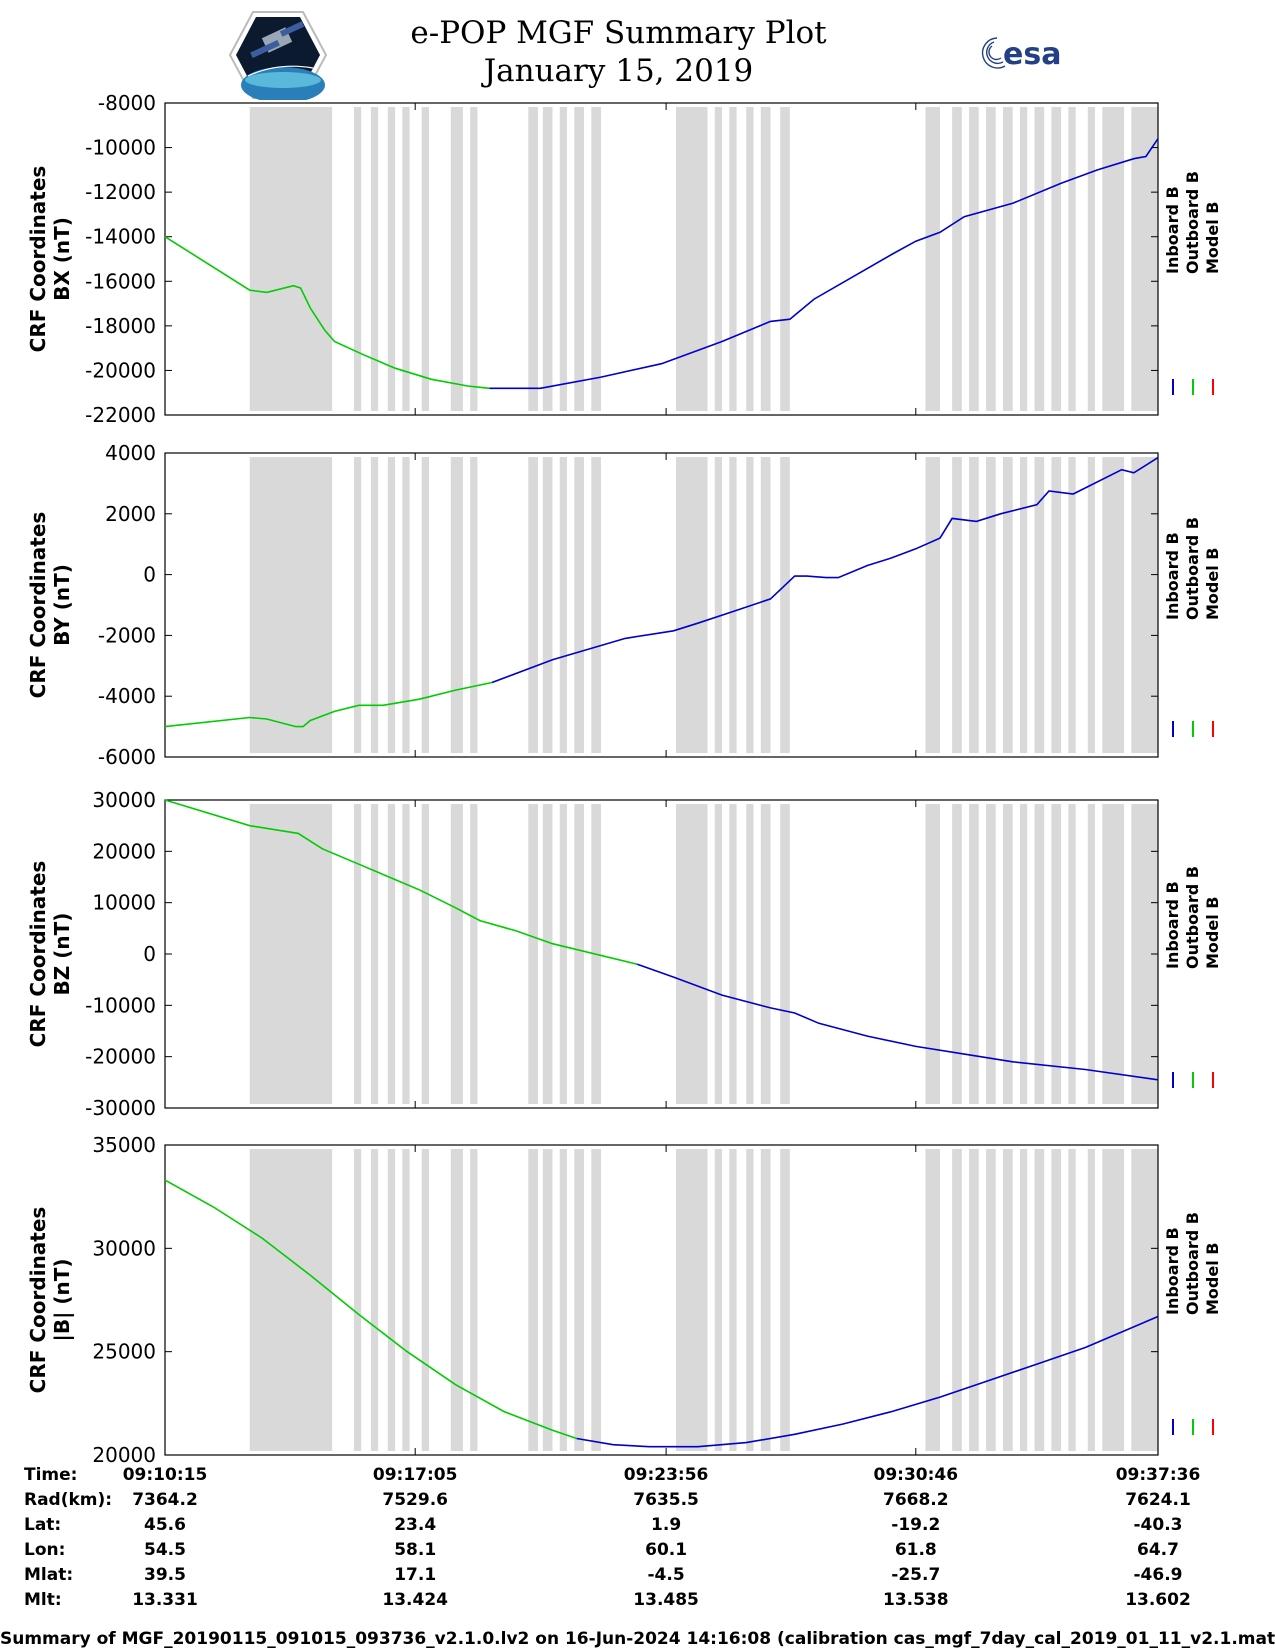  I want to click on info-cell: 64.7, so click(1158, 1550).